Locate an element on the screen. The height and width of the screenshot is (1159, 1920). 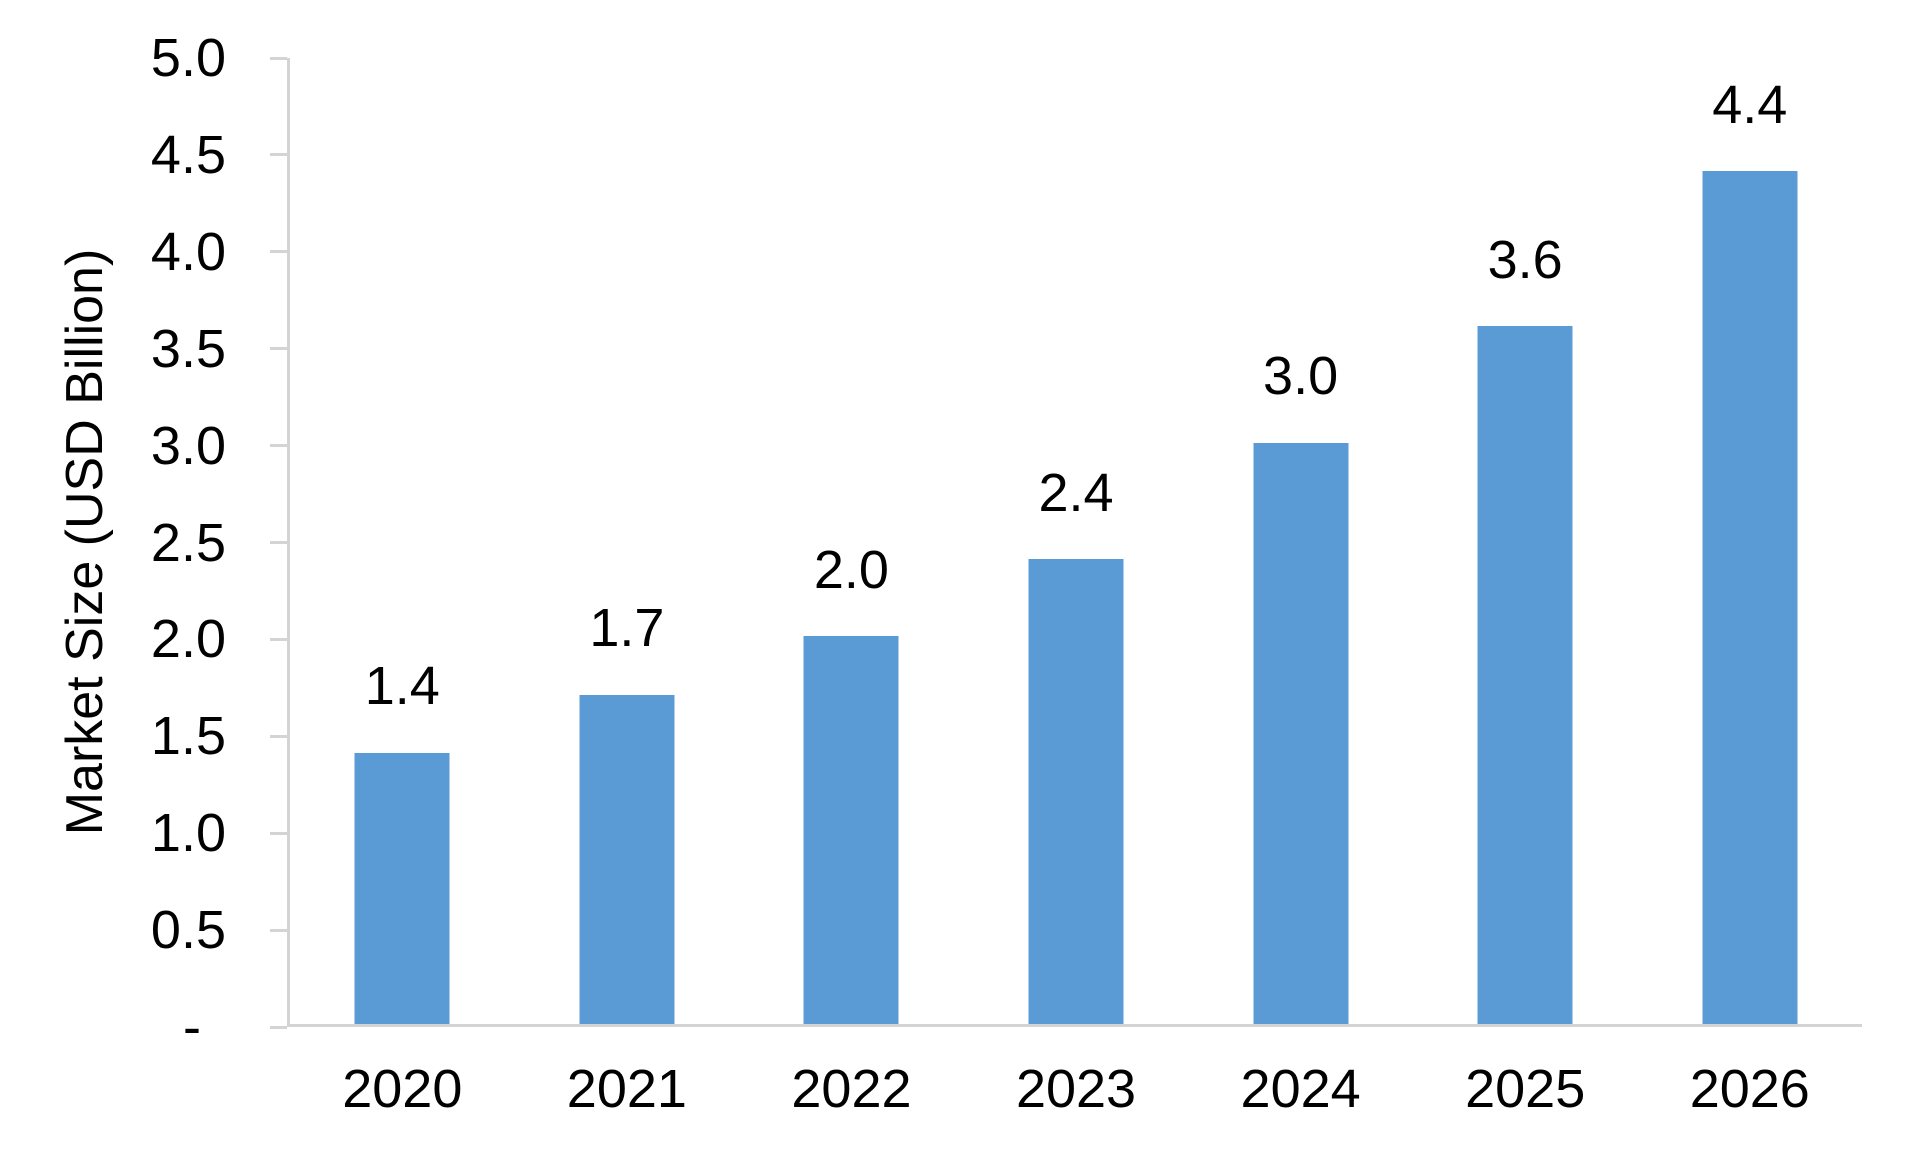
y-tick-label: 4.0 is located at coordinates (188, 251).